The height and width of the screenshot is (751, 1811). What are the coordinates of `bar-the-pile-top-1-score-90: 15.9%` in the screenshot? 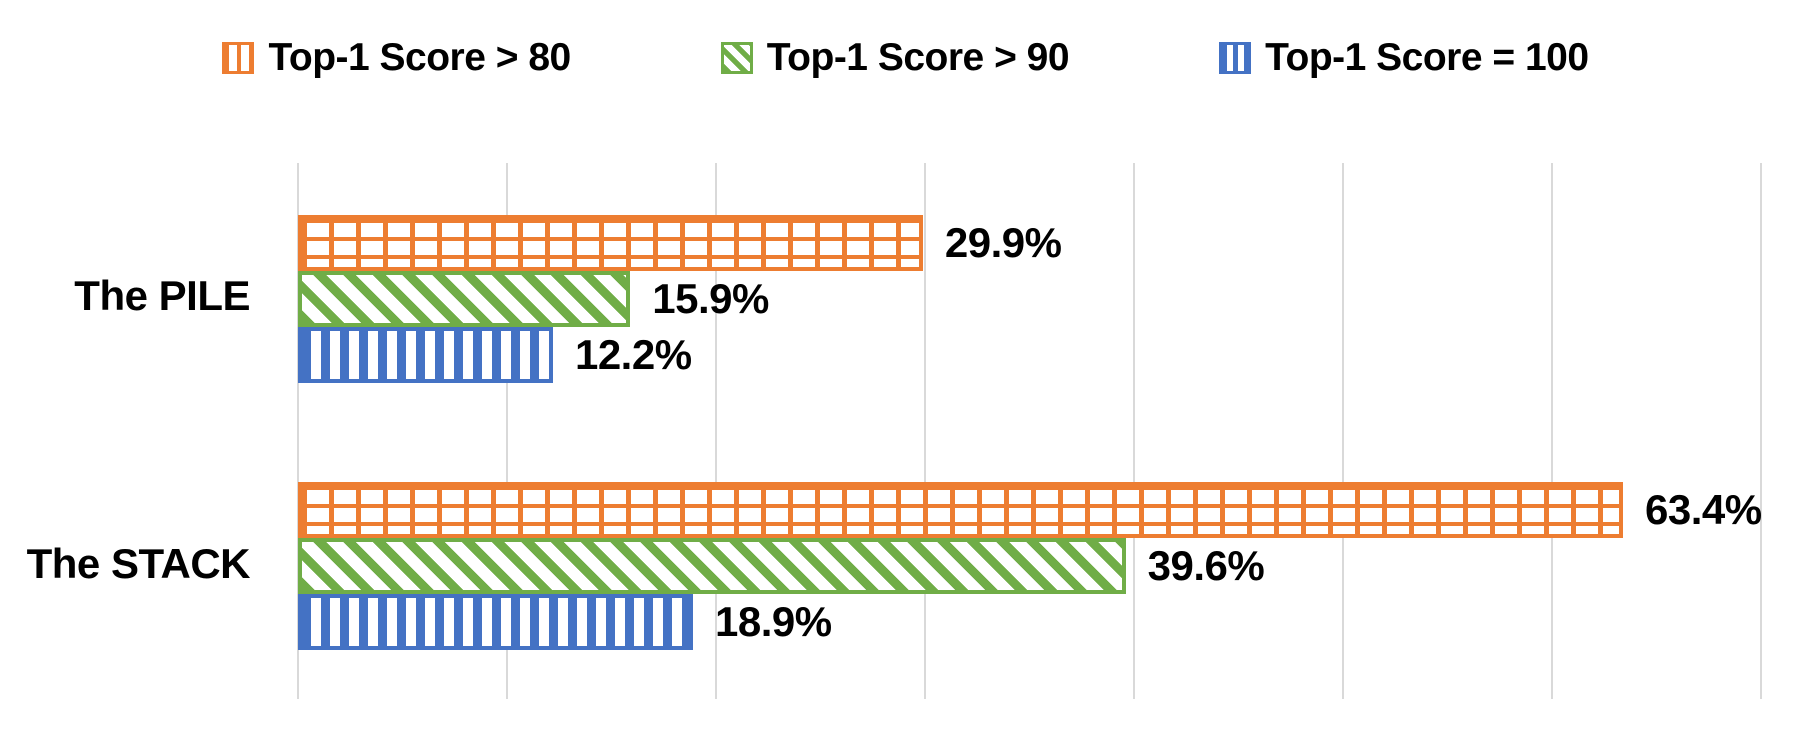 It's located at (533, 299).